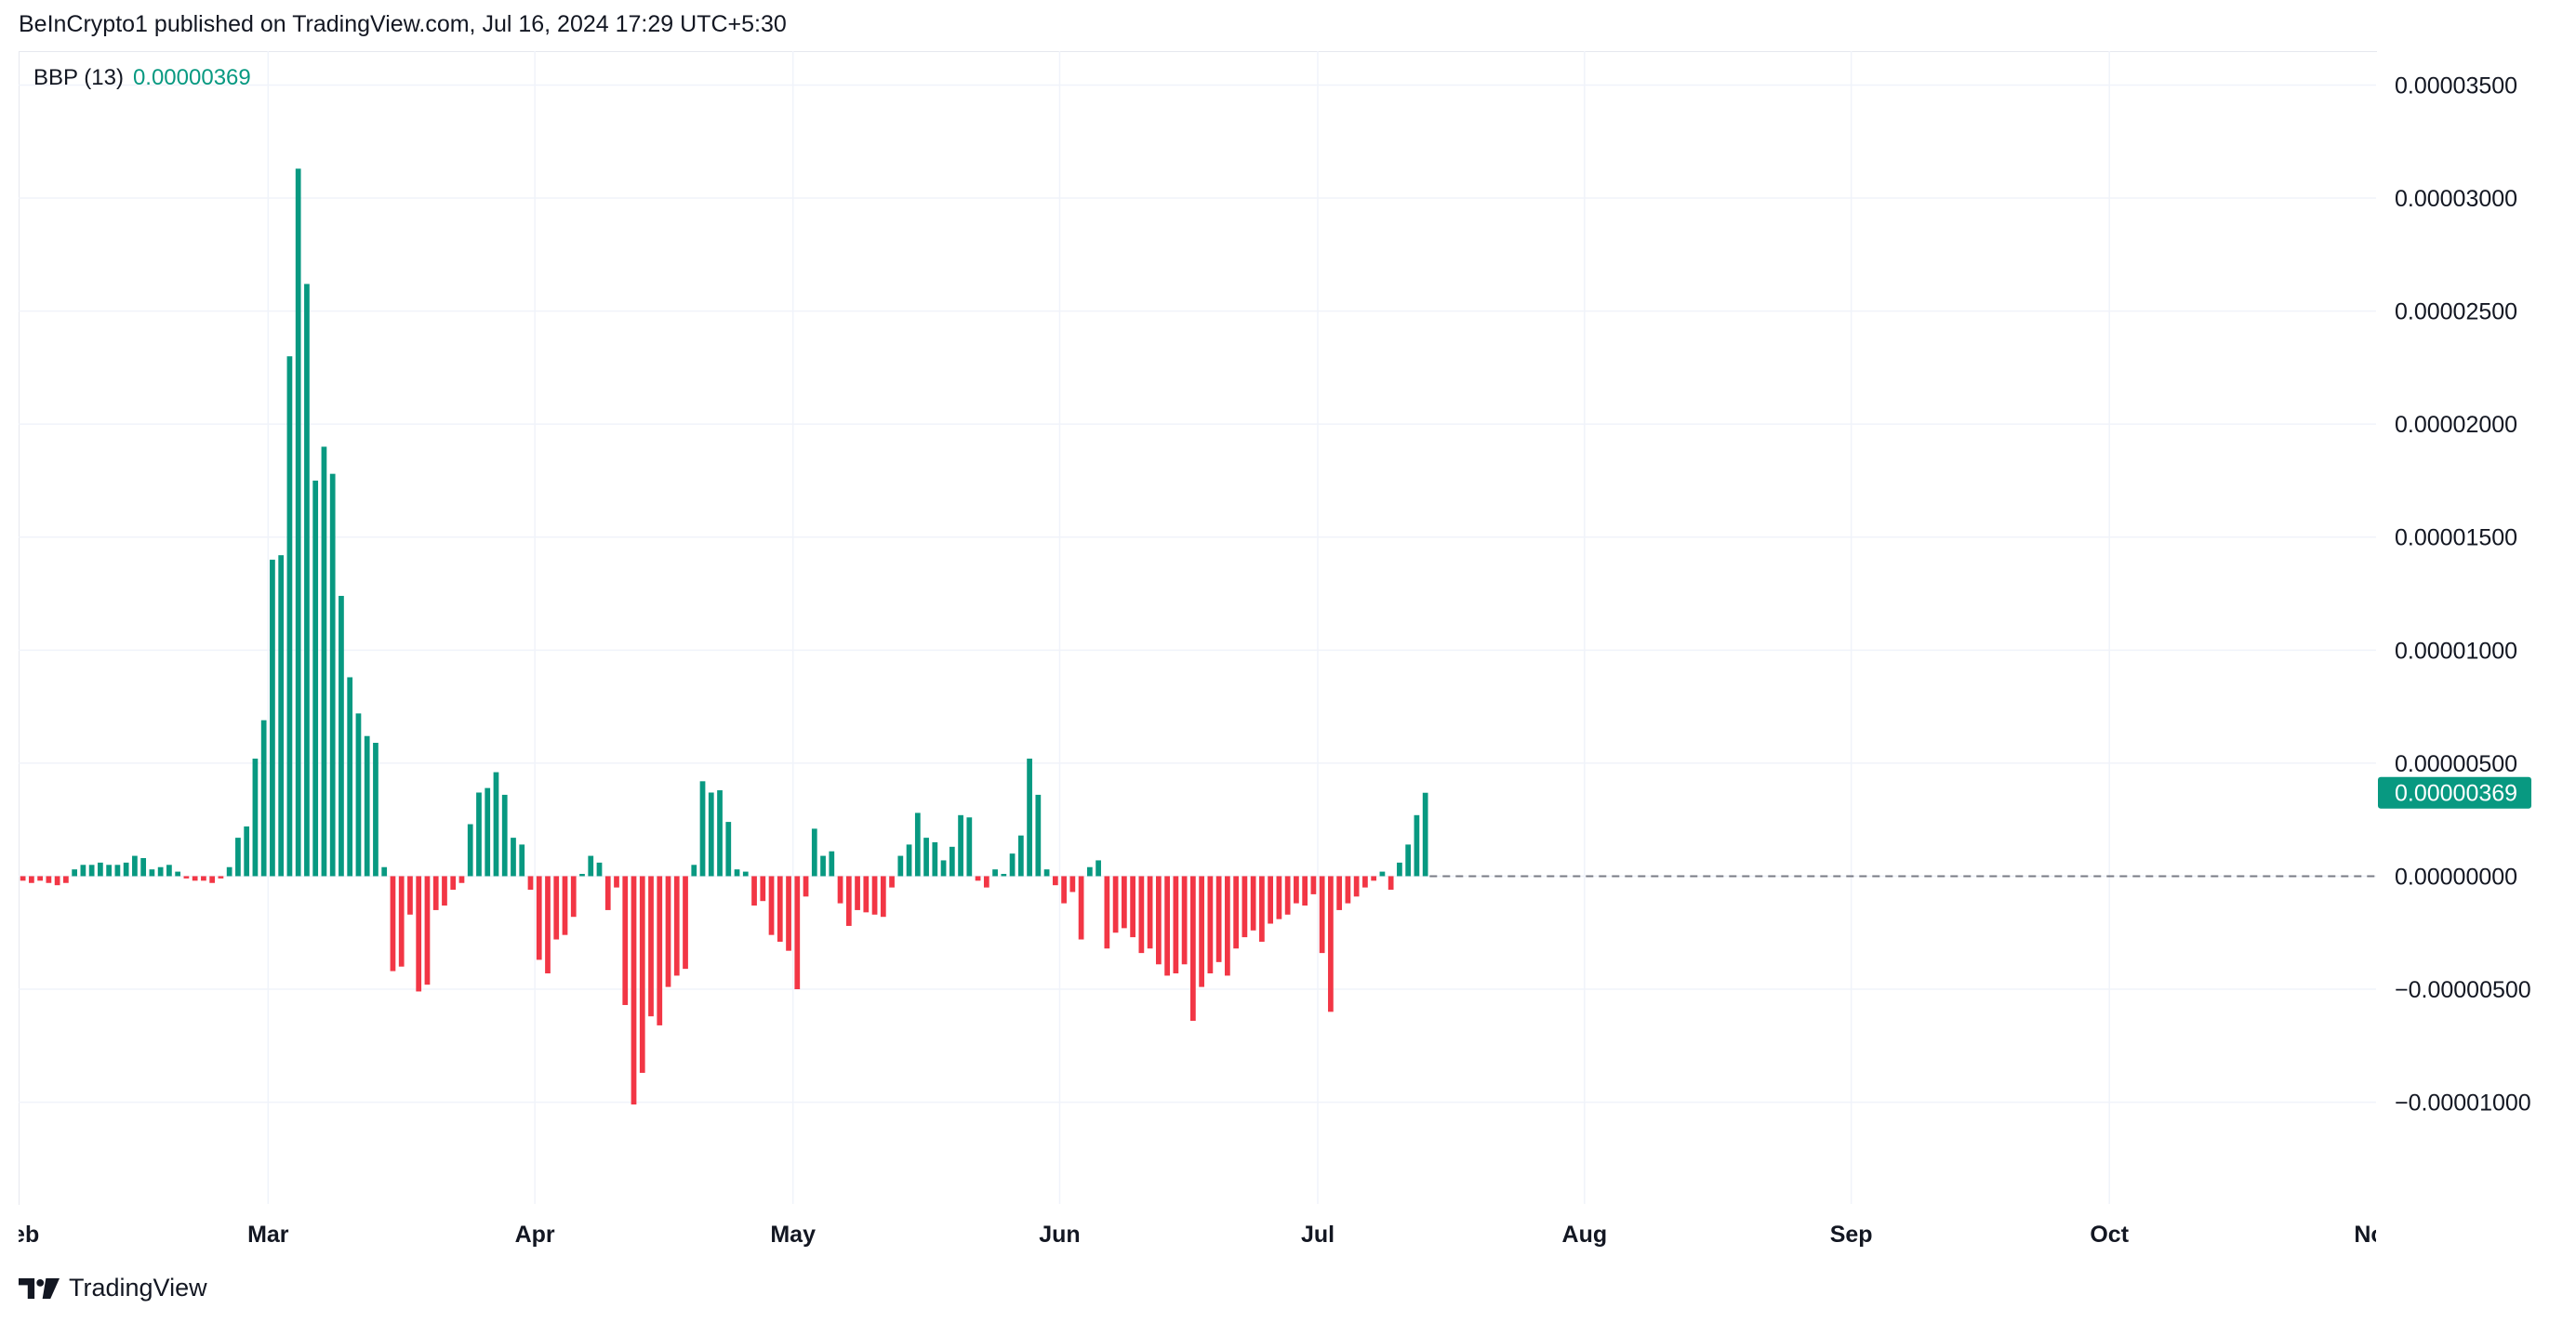 The width and height of the screenshot is (2576, 1322). Describe the element at coordinates (2463, 1104) in the screenshot. I see `y-tick-label: −0.00001000` at that location.